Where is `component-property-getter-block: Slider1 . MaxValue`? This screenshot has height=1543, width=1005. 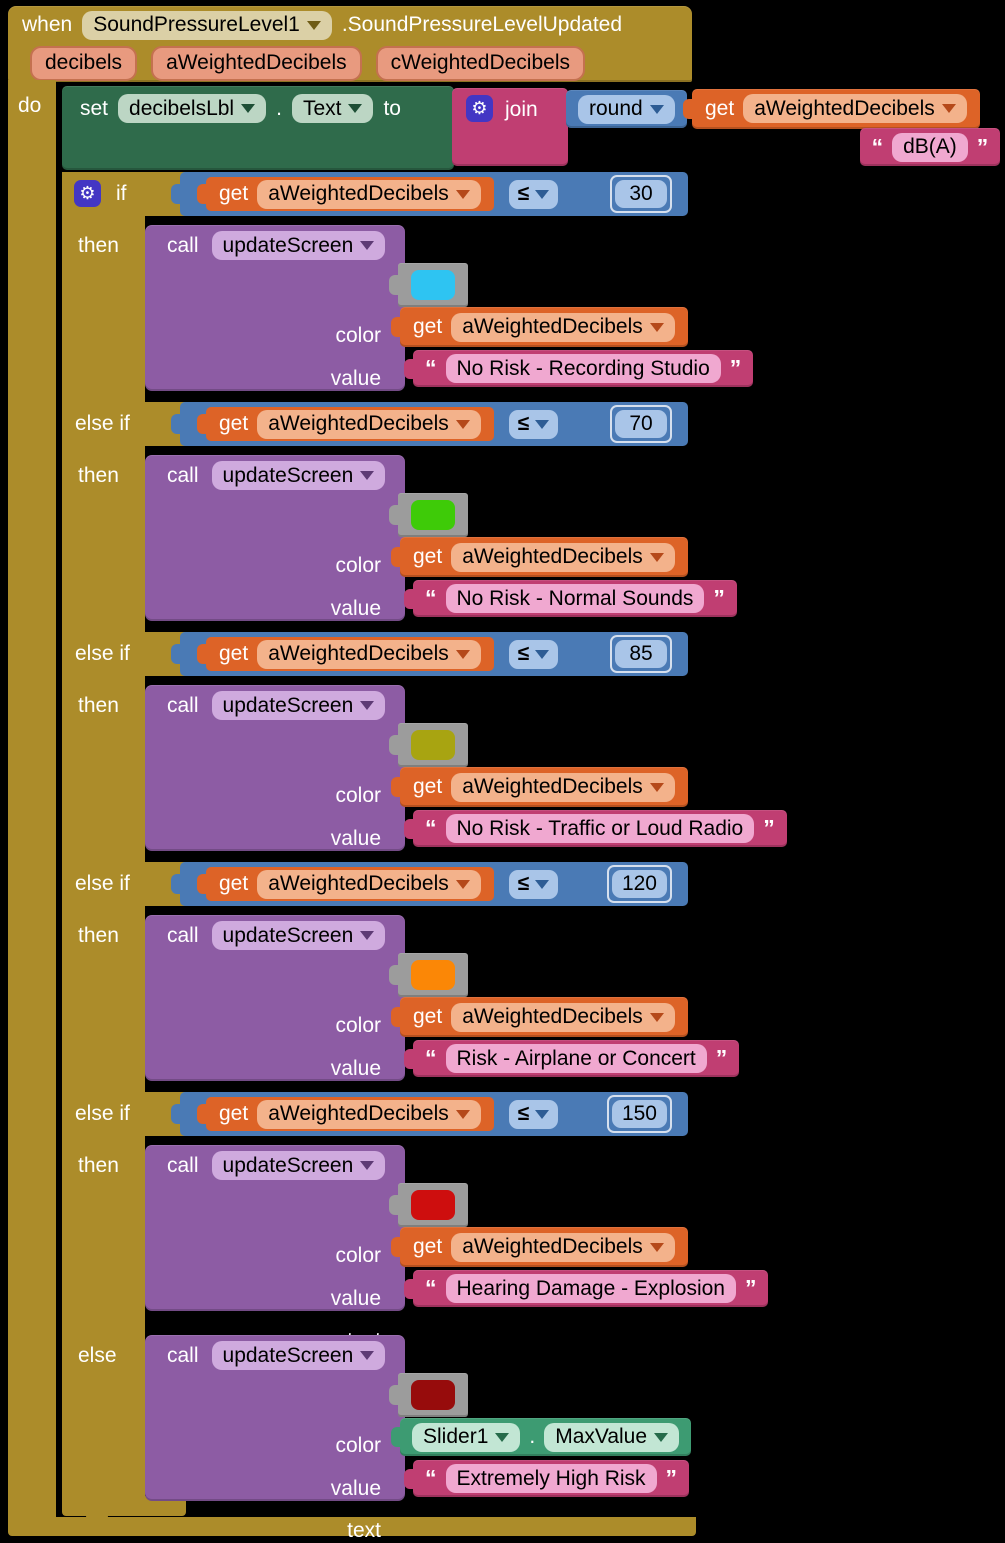 component-property-getter-block: Slider1 . MaxValue is located at coordinates (546, 1437).